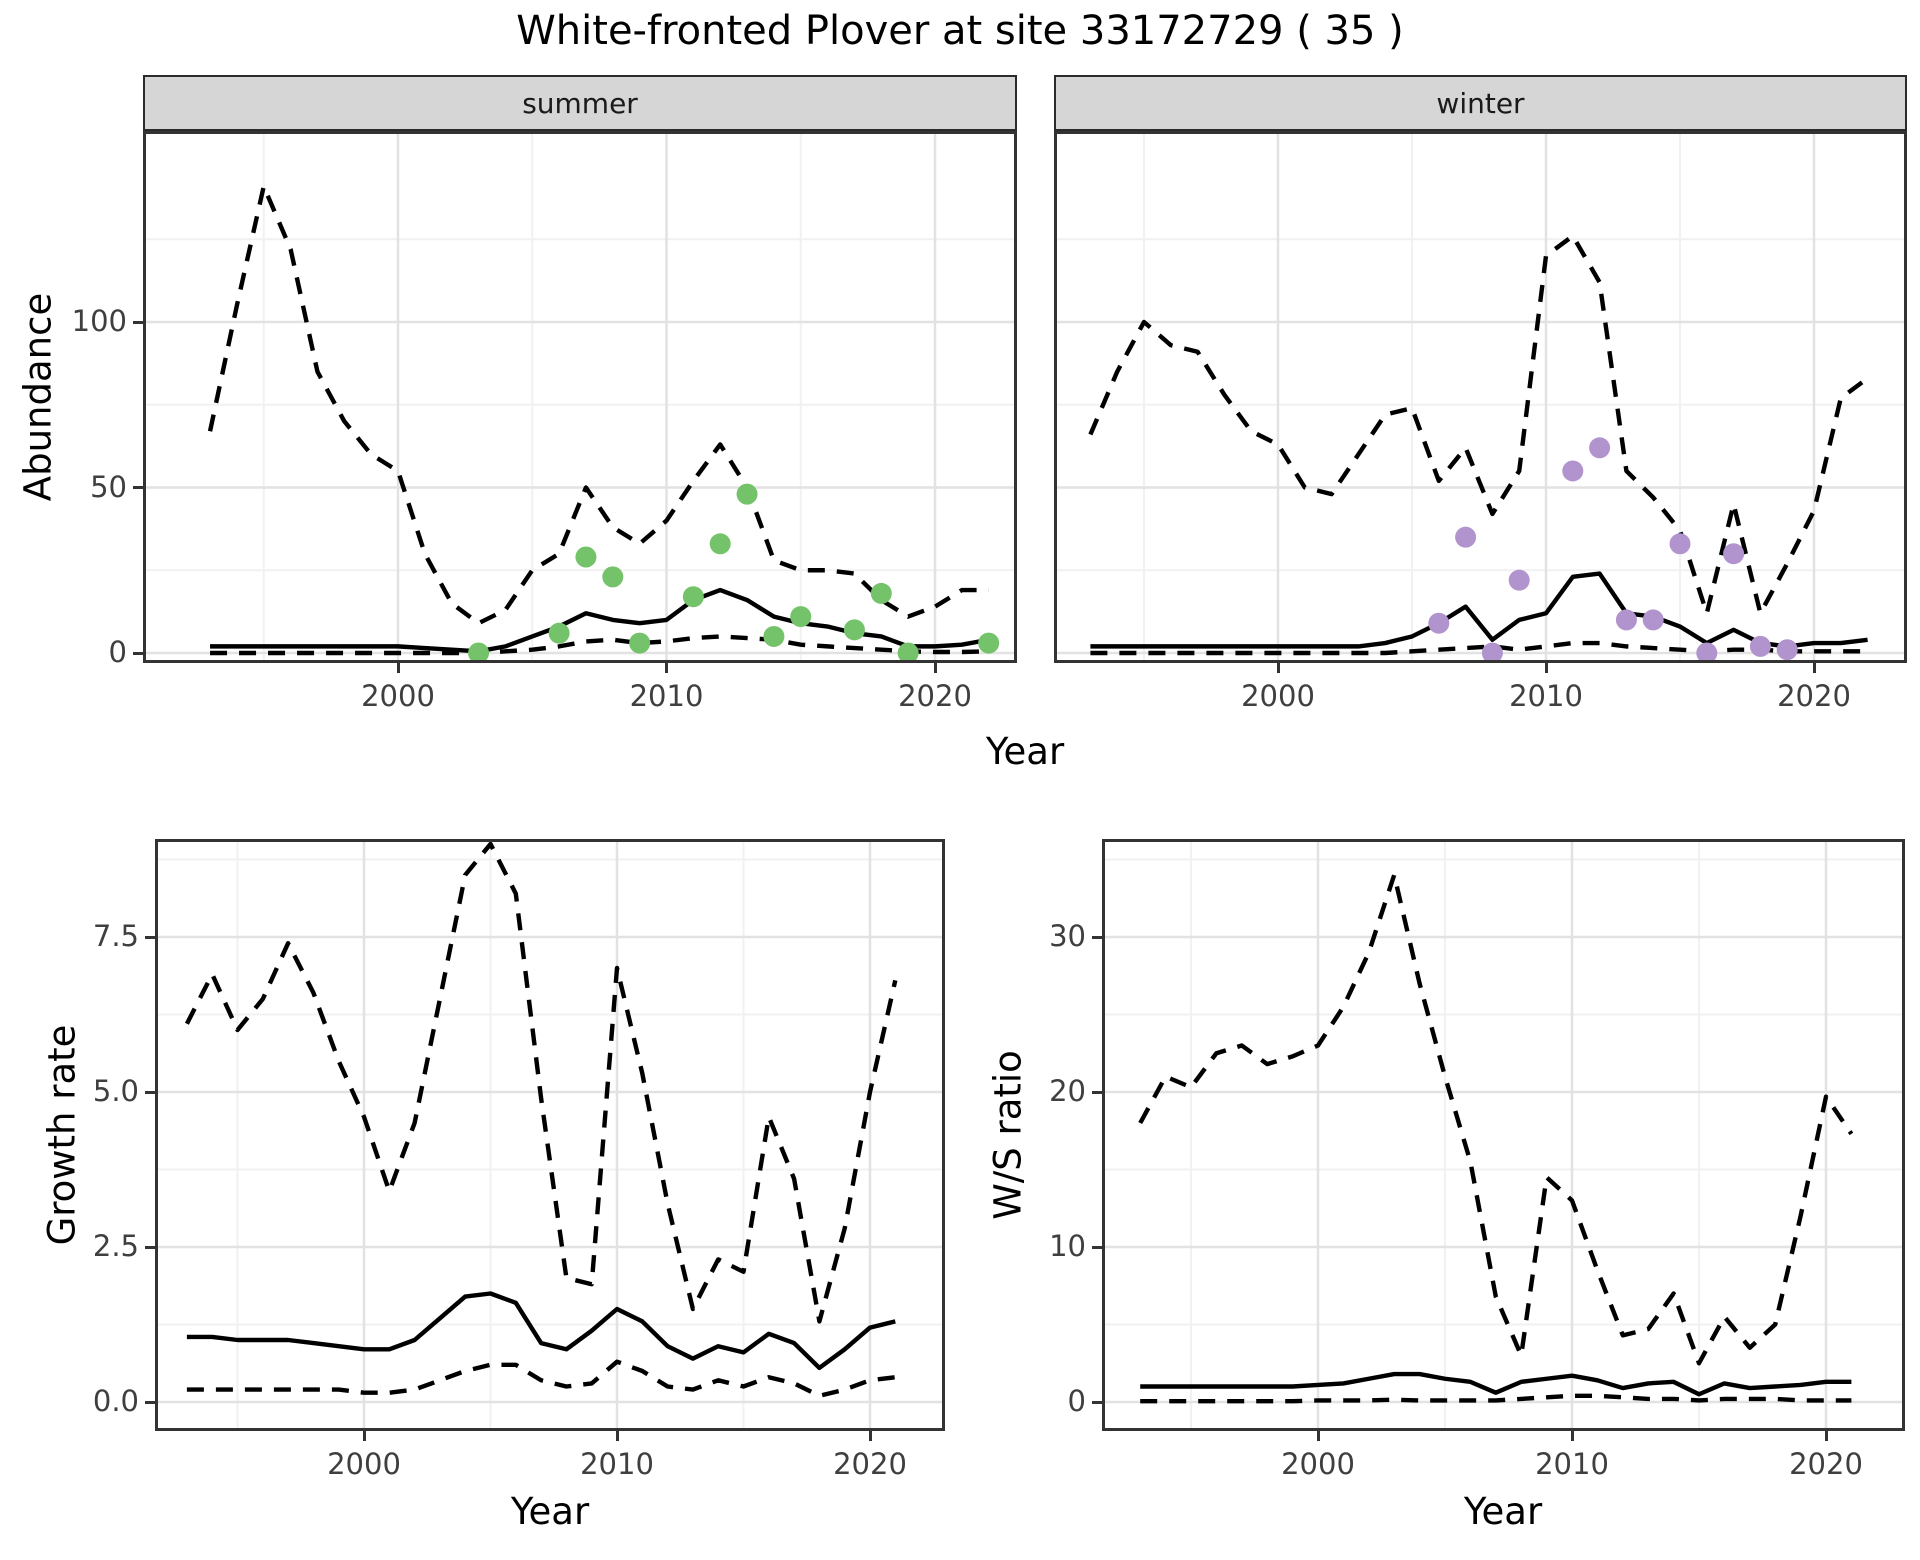 The width and height of the screenshot is (1920, 1560). I want to click on series-winter-lower_ci, so click(1479, 648).